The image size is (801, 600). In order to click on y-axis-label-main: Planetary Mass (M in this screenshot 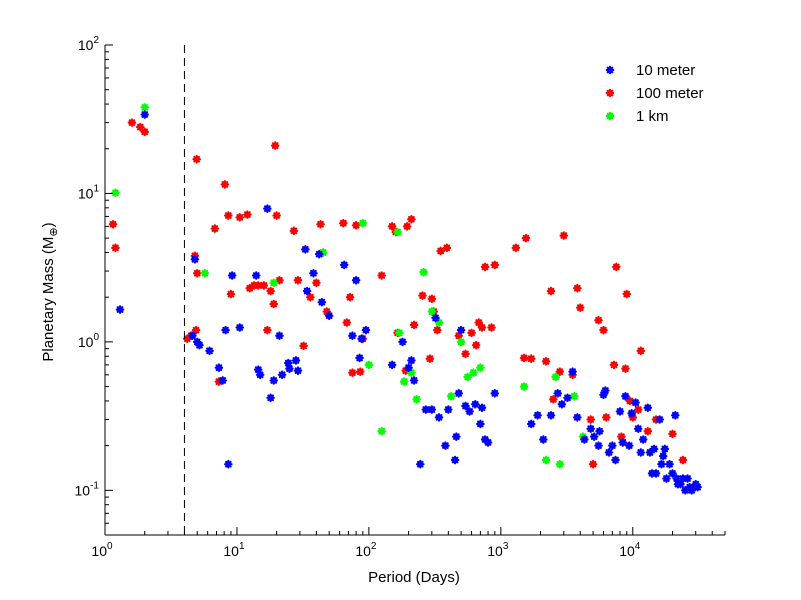, I will do `click(48, 299)`.